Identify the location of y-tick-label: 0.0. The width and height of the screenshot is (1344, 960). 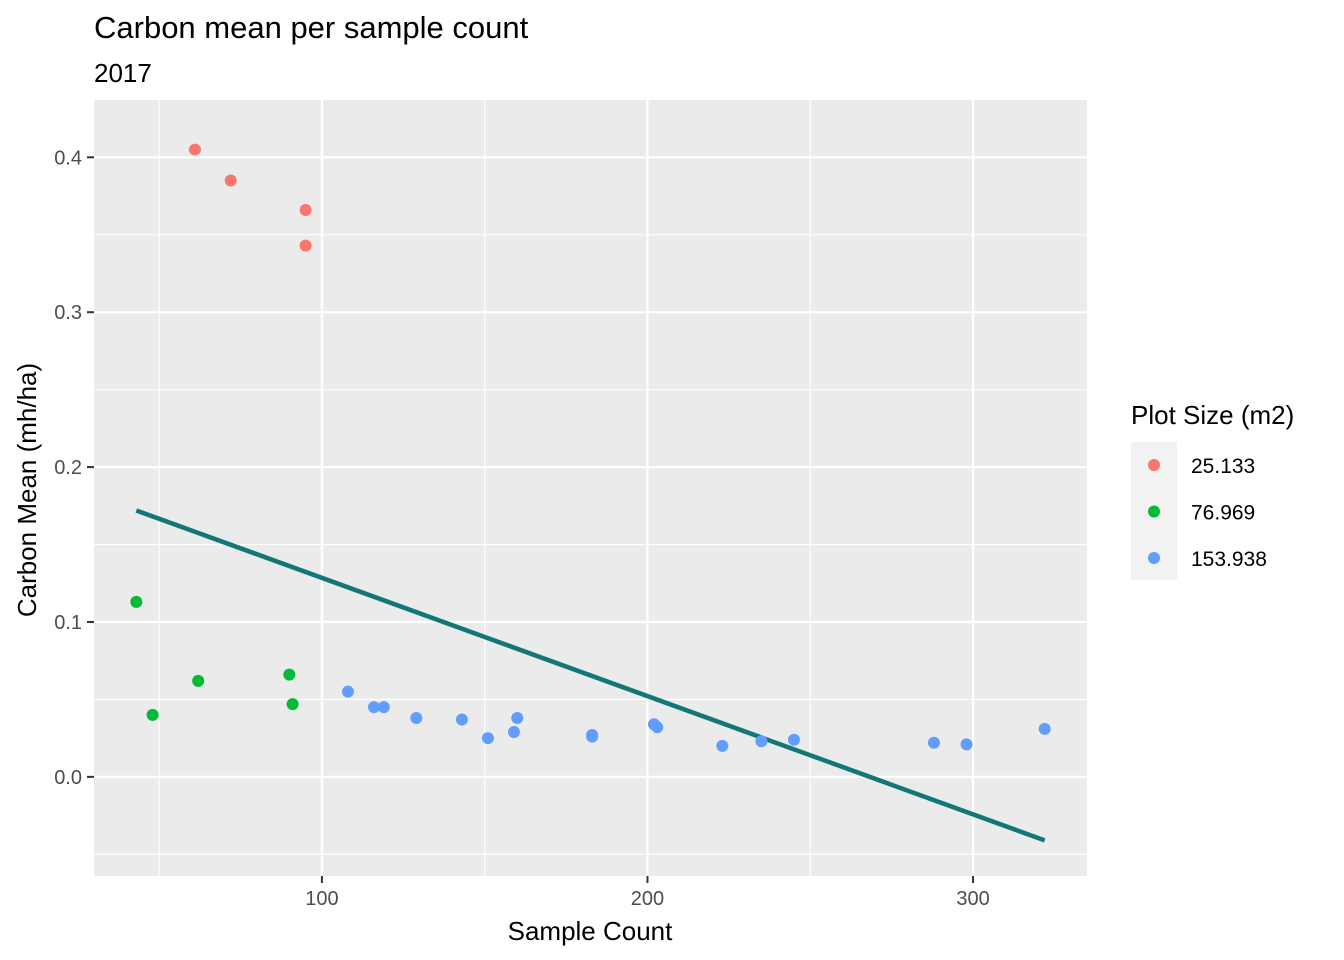
(68, 778).